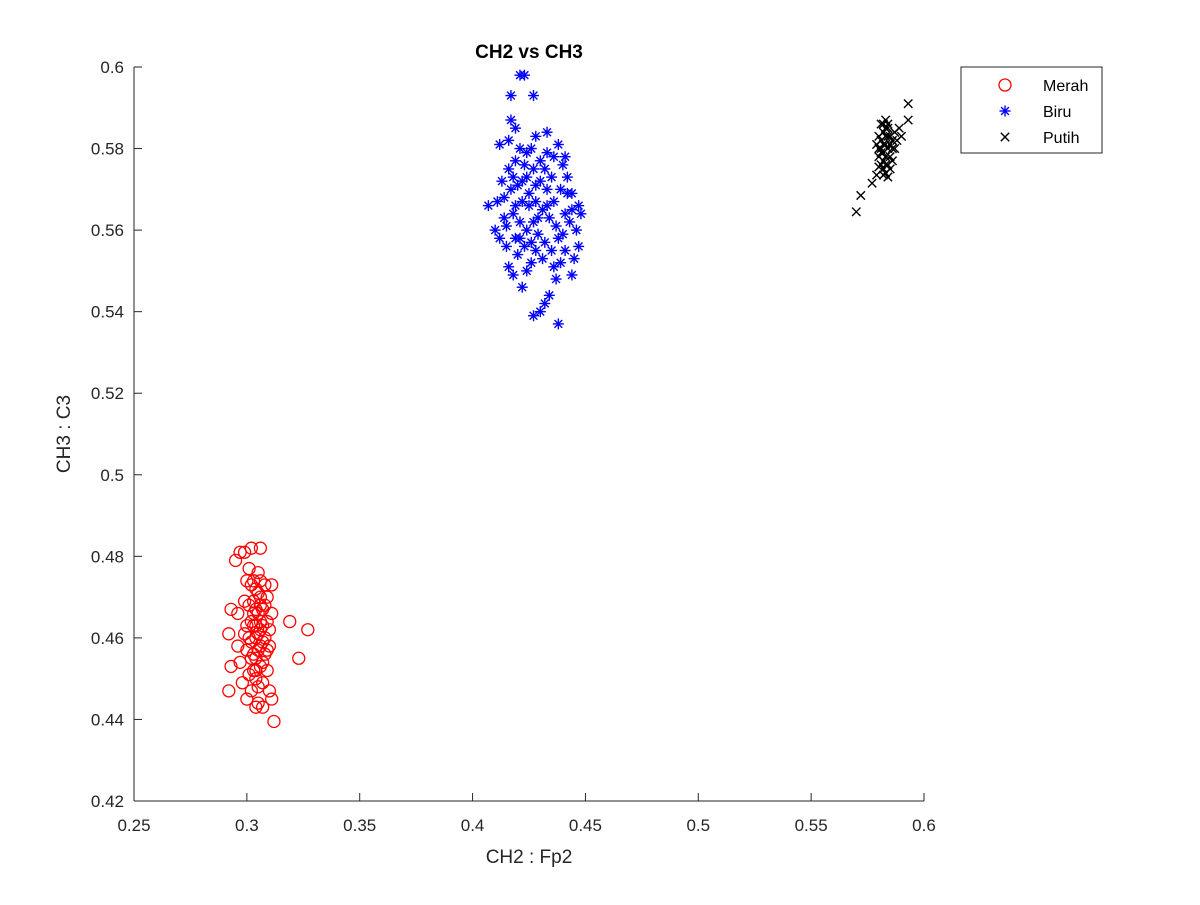 The height and width of the screenshot is (905, 1200). What do you see at coordinates (924, 825) in the screenshot?
I see `x-tick-label: 0.6` at bounding box center [924, 825].